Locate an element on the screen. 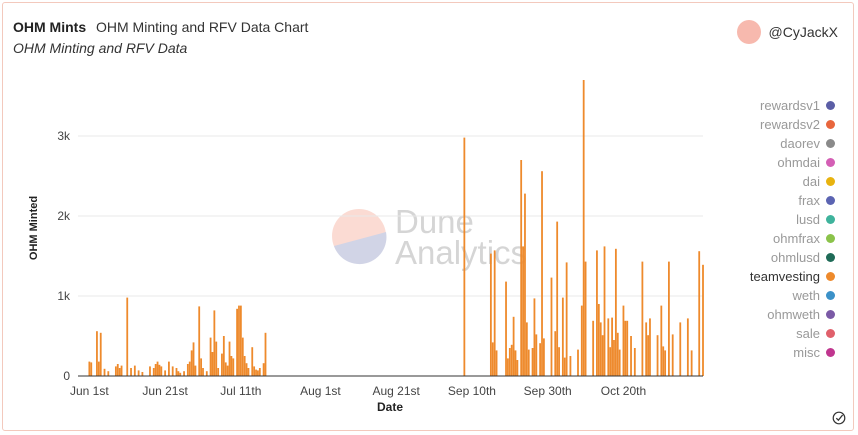  legend-item-teamvesting: teamvesting is located at coordinates (792, 276).